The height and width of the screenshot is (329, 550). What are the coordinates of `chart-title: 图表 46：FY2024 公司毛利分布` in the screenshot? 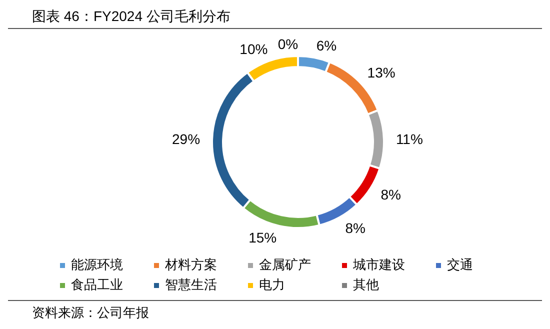 It's located at (275, 18).